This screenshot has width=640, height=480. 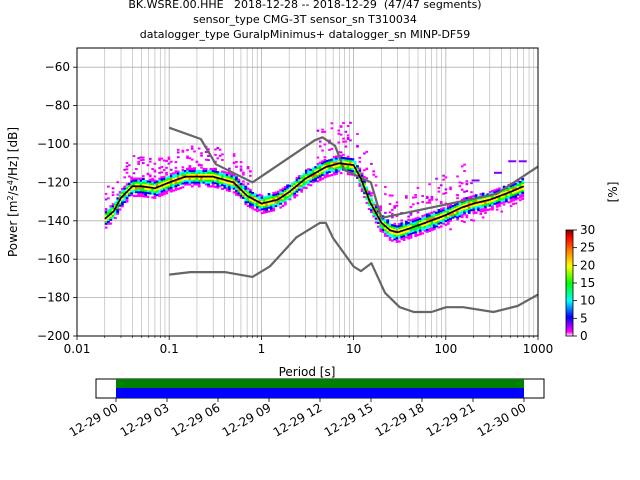 I want to click on timeline-tick-label: 12-29 00, so click(x=94, y=419).